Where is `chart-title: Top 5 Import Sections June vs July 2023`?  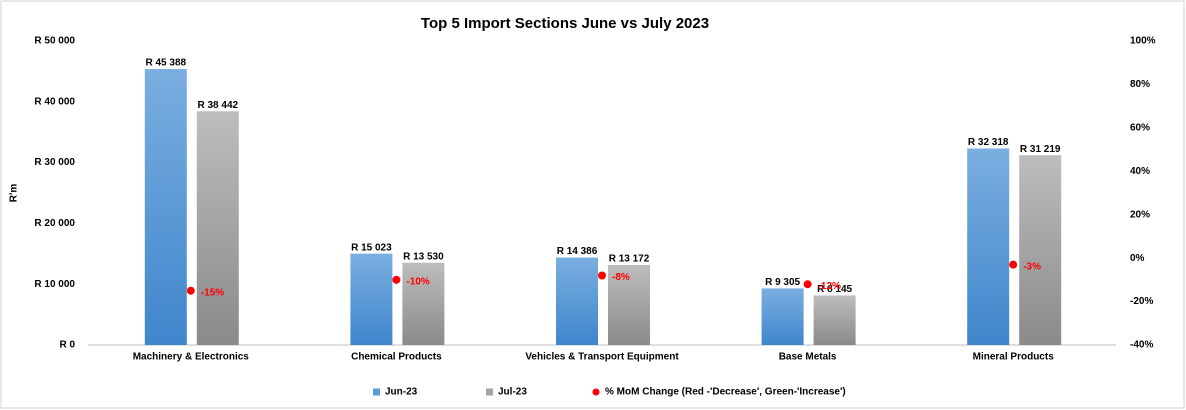
chart-title: Top 5 Import Sections June vs July 2023 is located at coordinates (565, 23).